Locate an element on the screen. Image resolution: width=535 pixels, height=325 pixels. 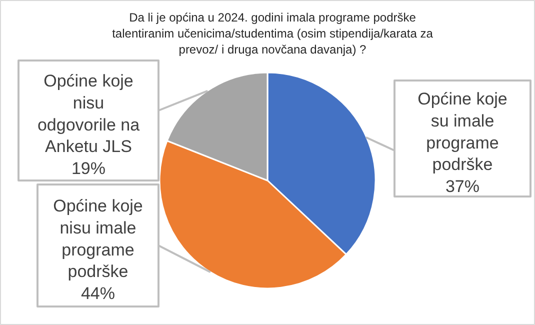
slice-label: Općine koje su imale programe podrške is located at coordinates (463, 132).